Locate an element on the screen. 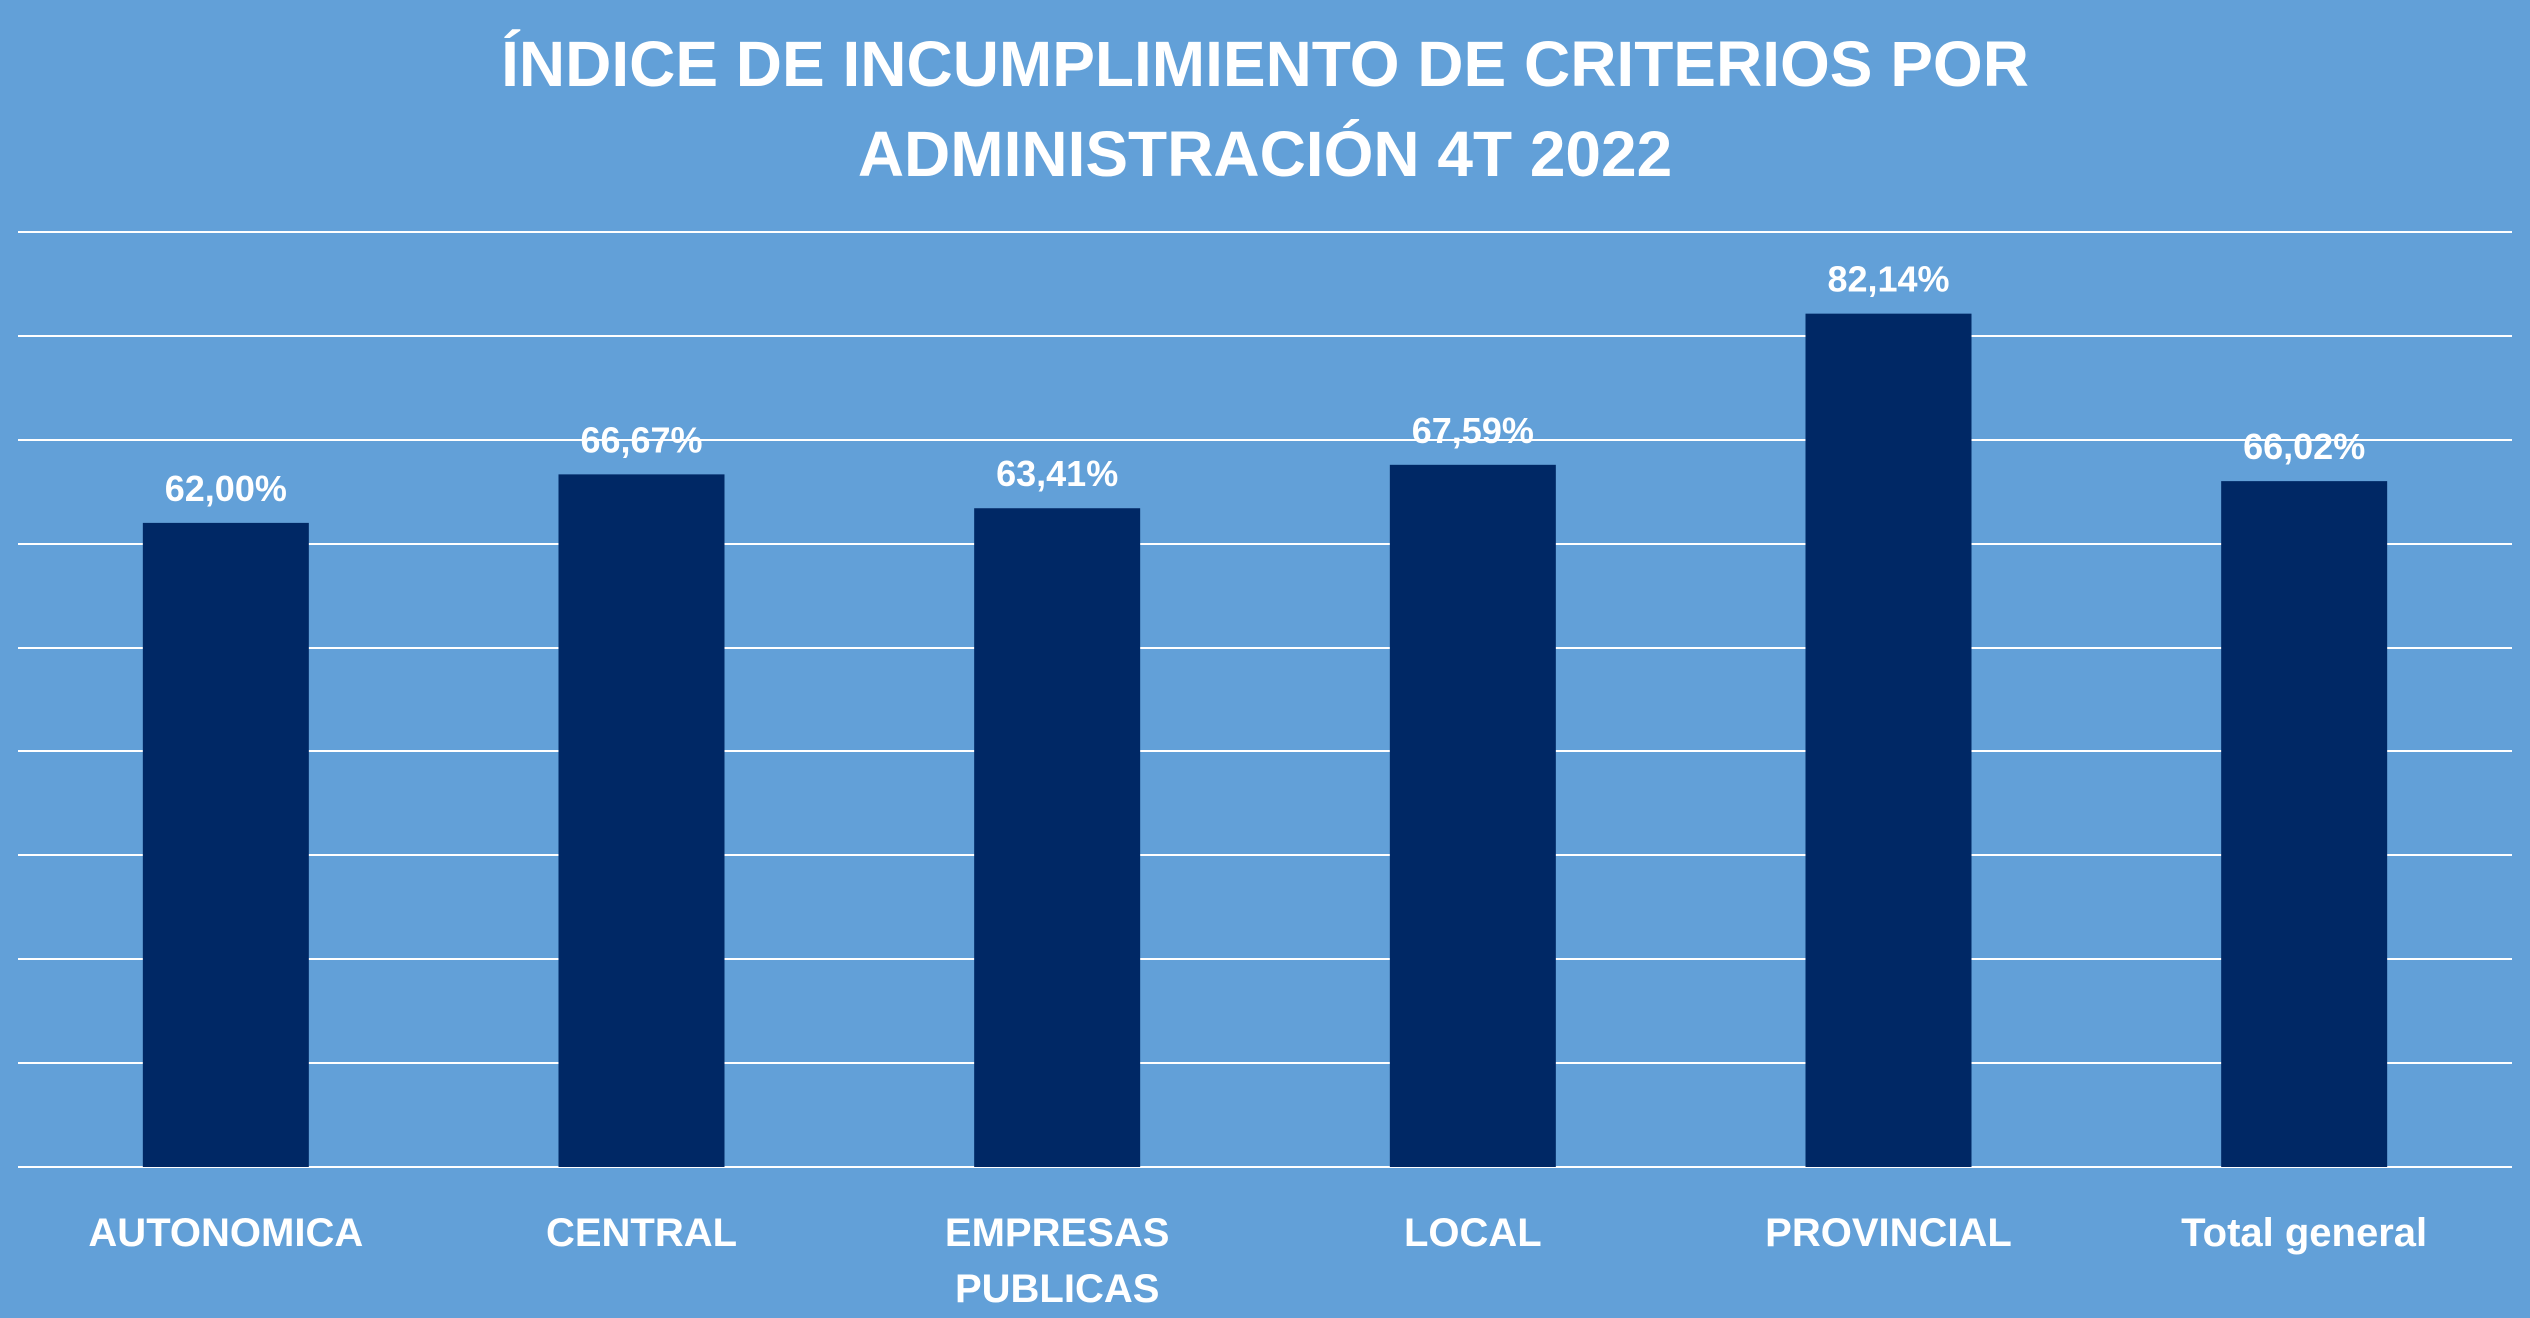 This screenshot has width=2530, height=1318. data-label: 67,59% is located at coordinates (1473, 430).